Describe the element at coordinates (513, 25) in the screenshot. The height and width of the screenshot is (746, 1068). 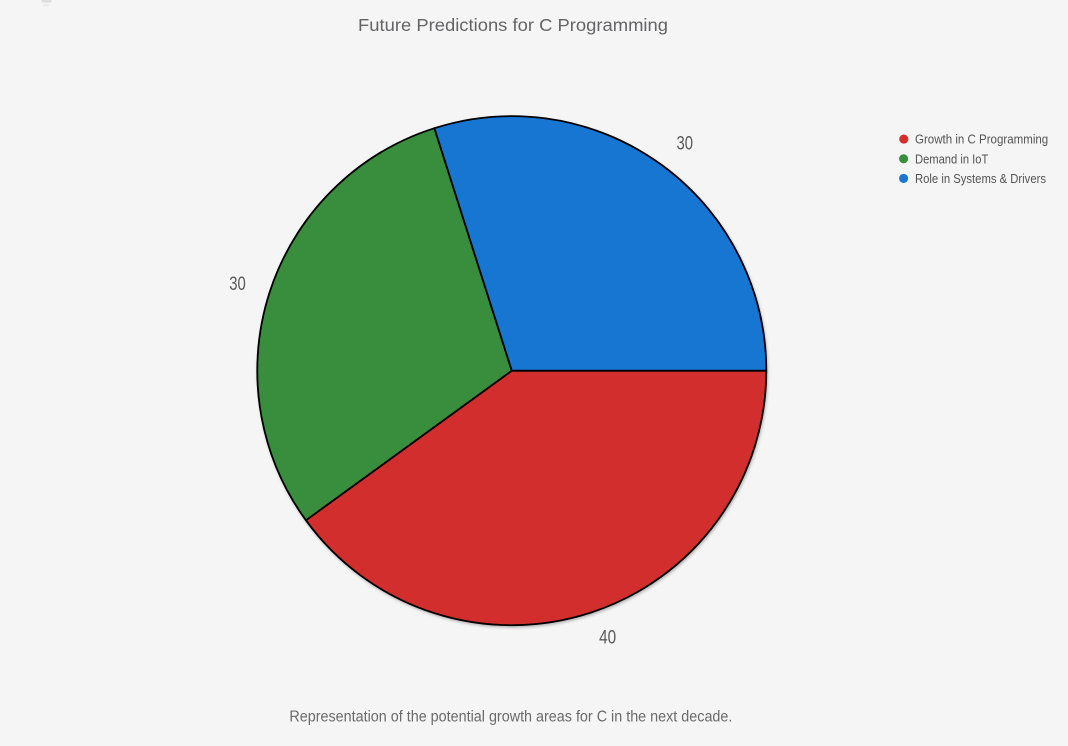
I see `svg-text:Future Predictions for C Progr: Future Predictions for C Programming` at that location.